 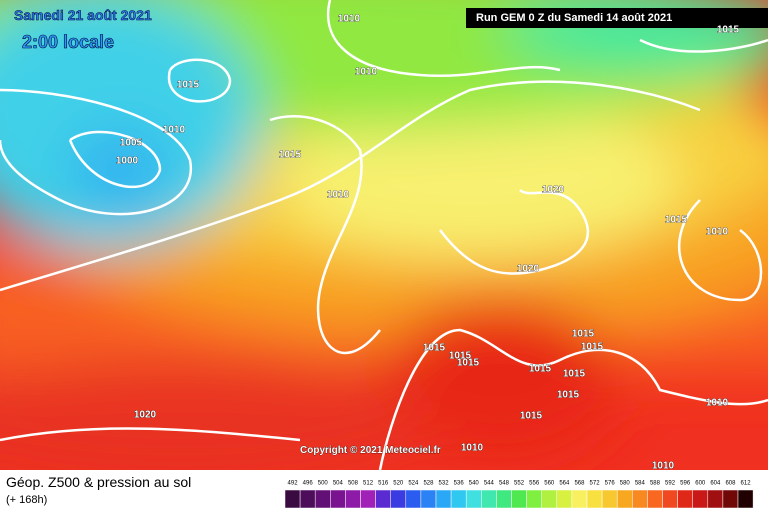 What do you see at coordinates (519, 484) in the screenshot?
I see `scale-label: 552` at bounding box center [519, 484].